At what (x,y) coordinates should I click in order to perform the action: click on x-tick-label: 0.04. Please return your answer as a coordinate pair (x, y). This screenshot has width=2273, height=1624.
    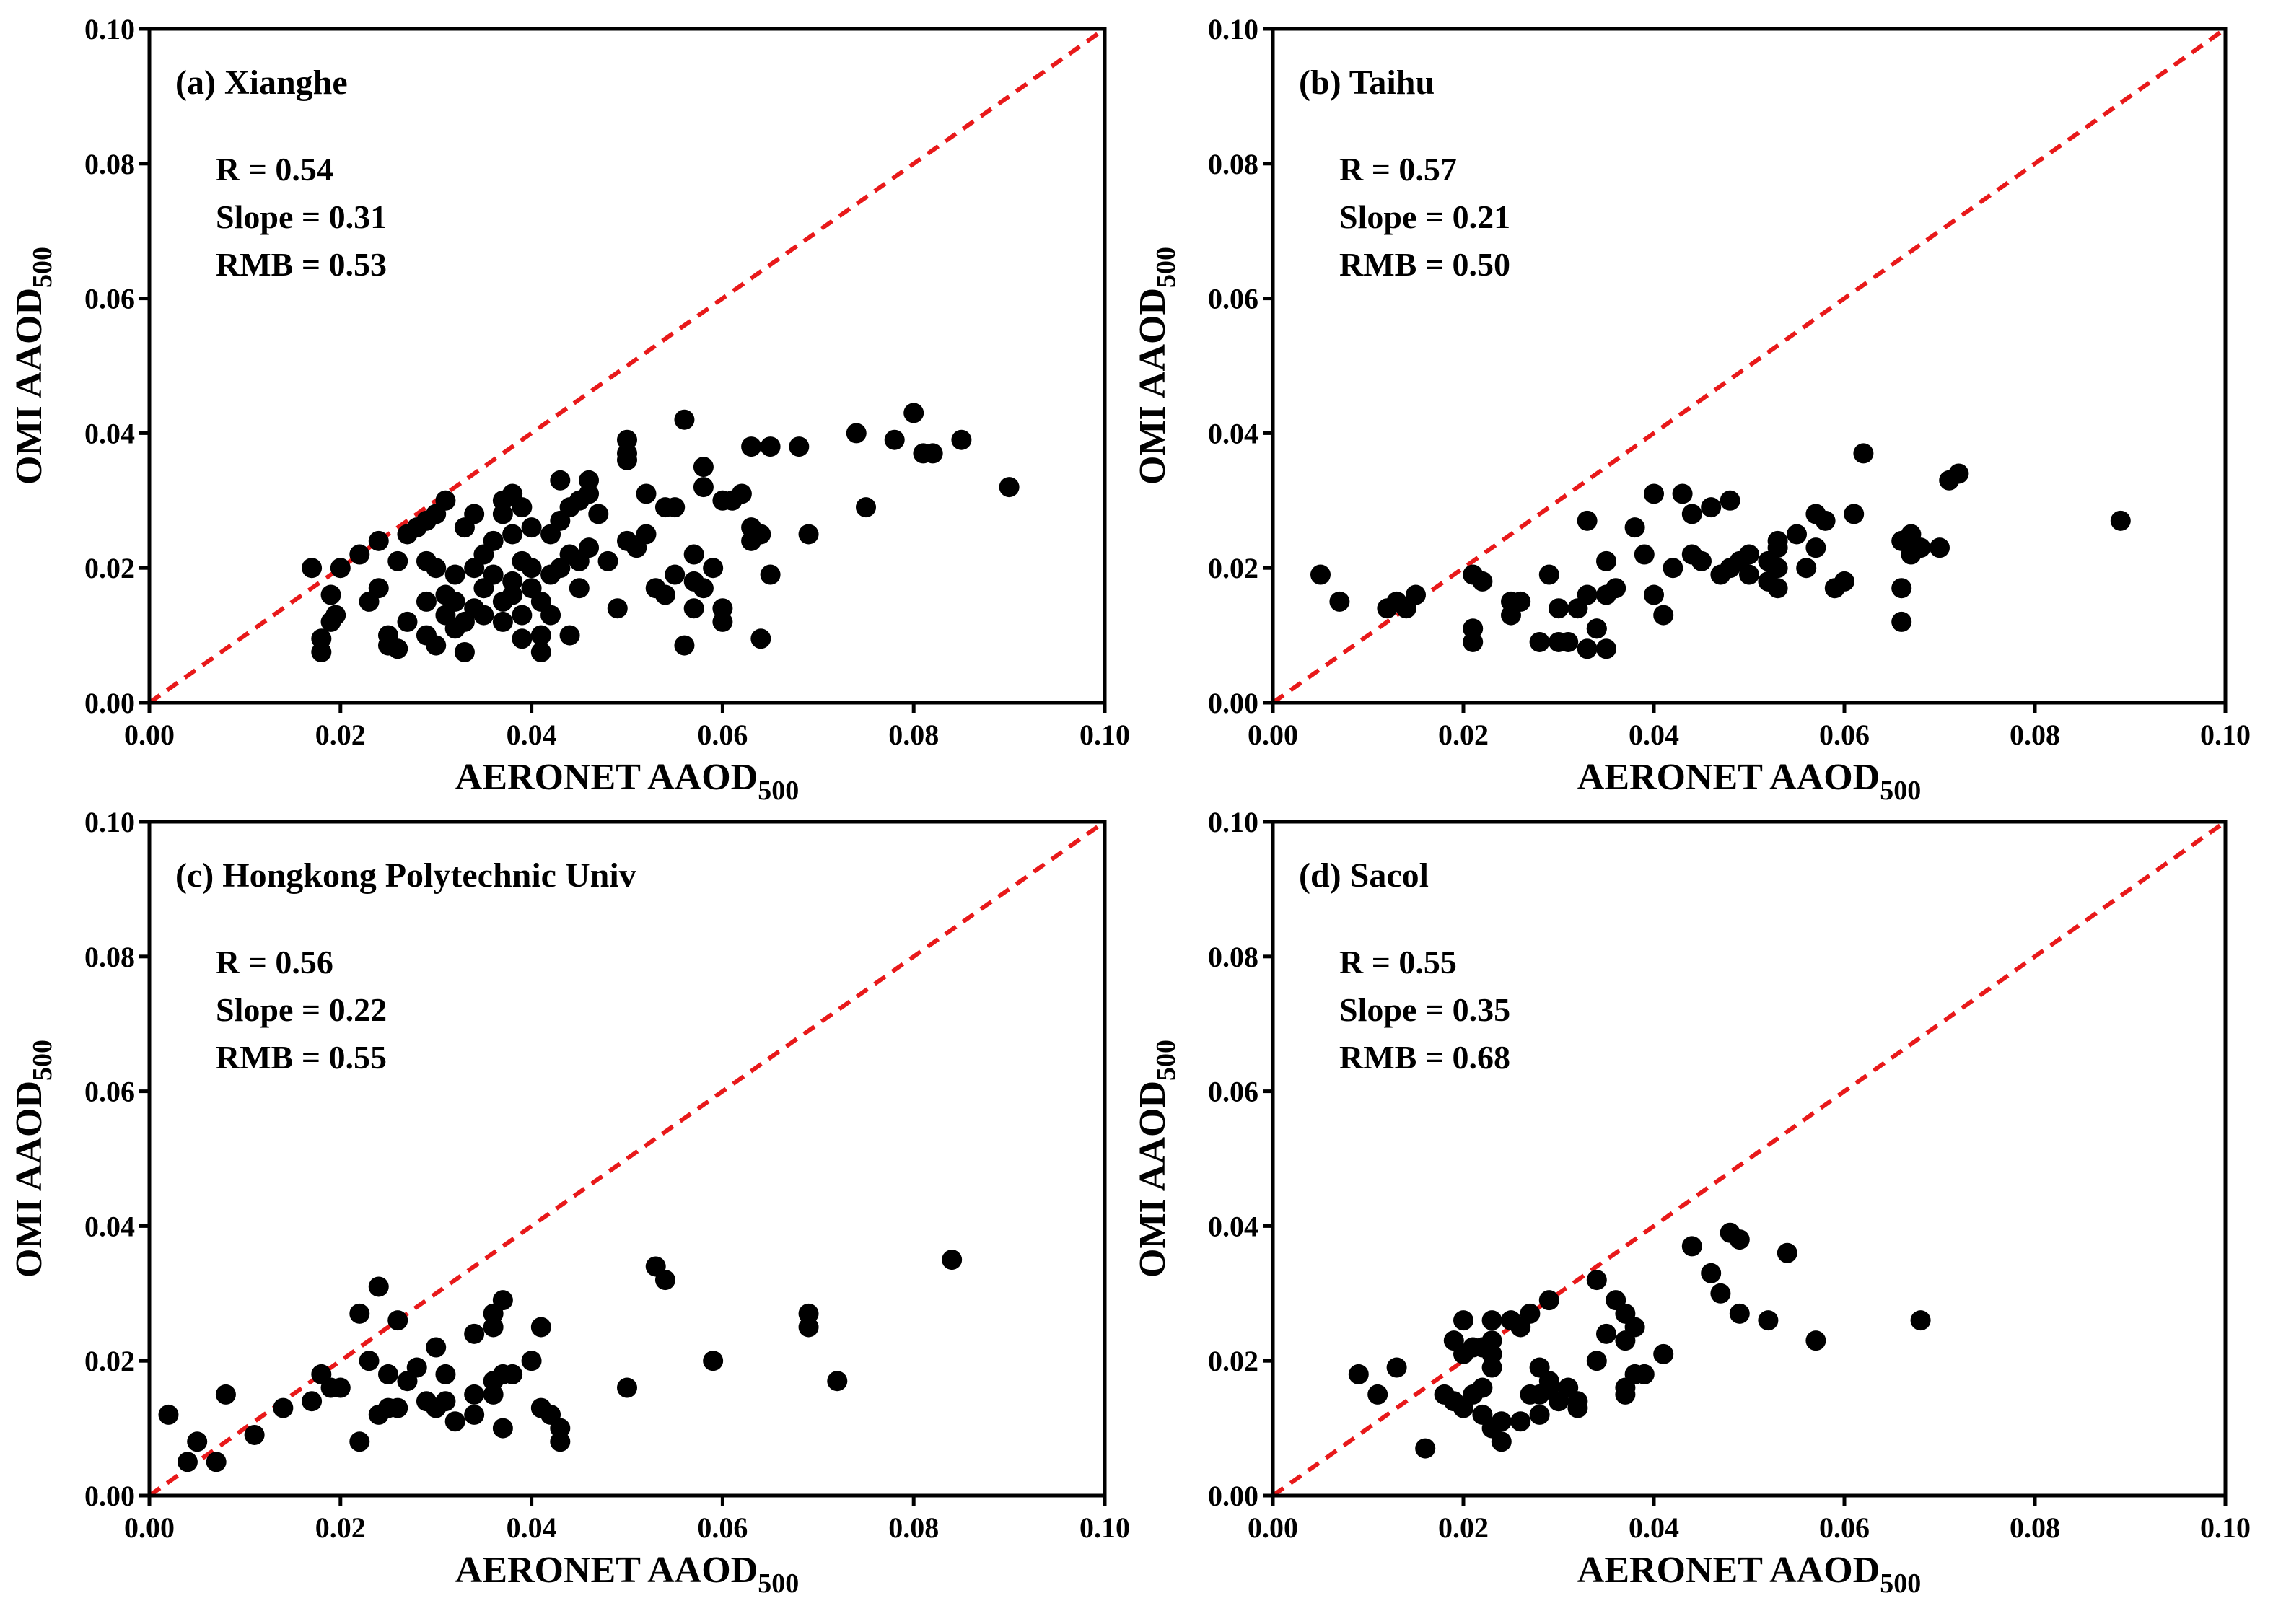
    Looking at the image, I should click on (532, 1528).